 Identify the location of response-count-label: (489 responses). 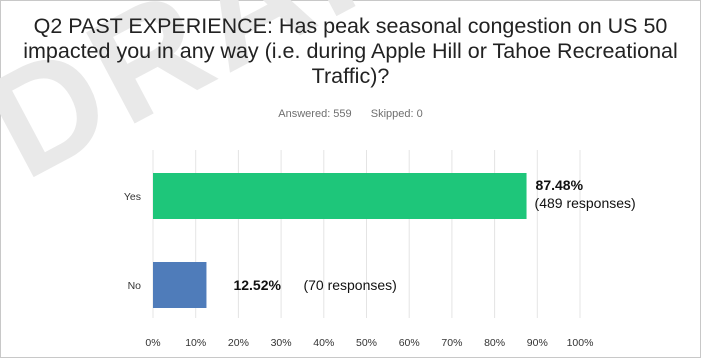
(585, 203).